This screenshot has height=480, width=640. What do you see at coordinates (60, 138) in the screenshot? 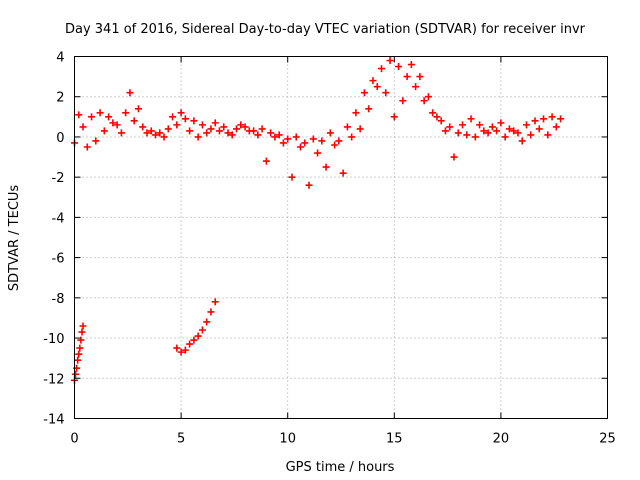
I see `y-tick-label: 0` at bounding box center [60, 138].